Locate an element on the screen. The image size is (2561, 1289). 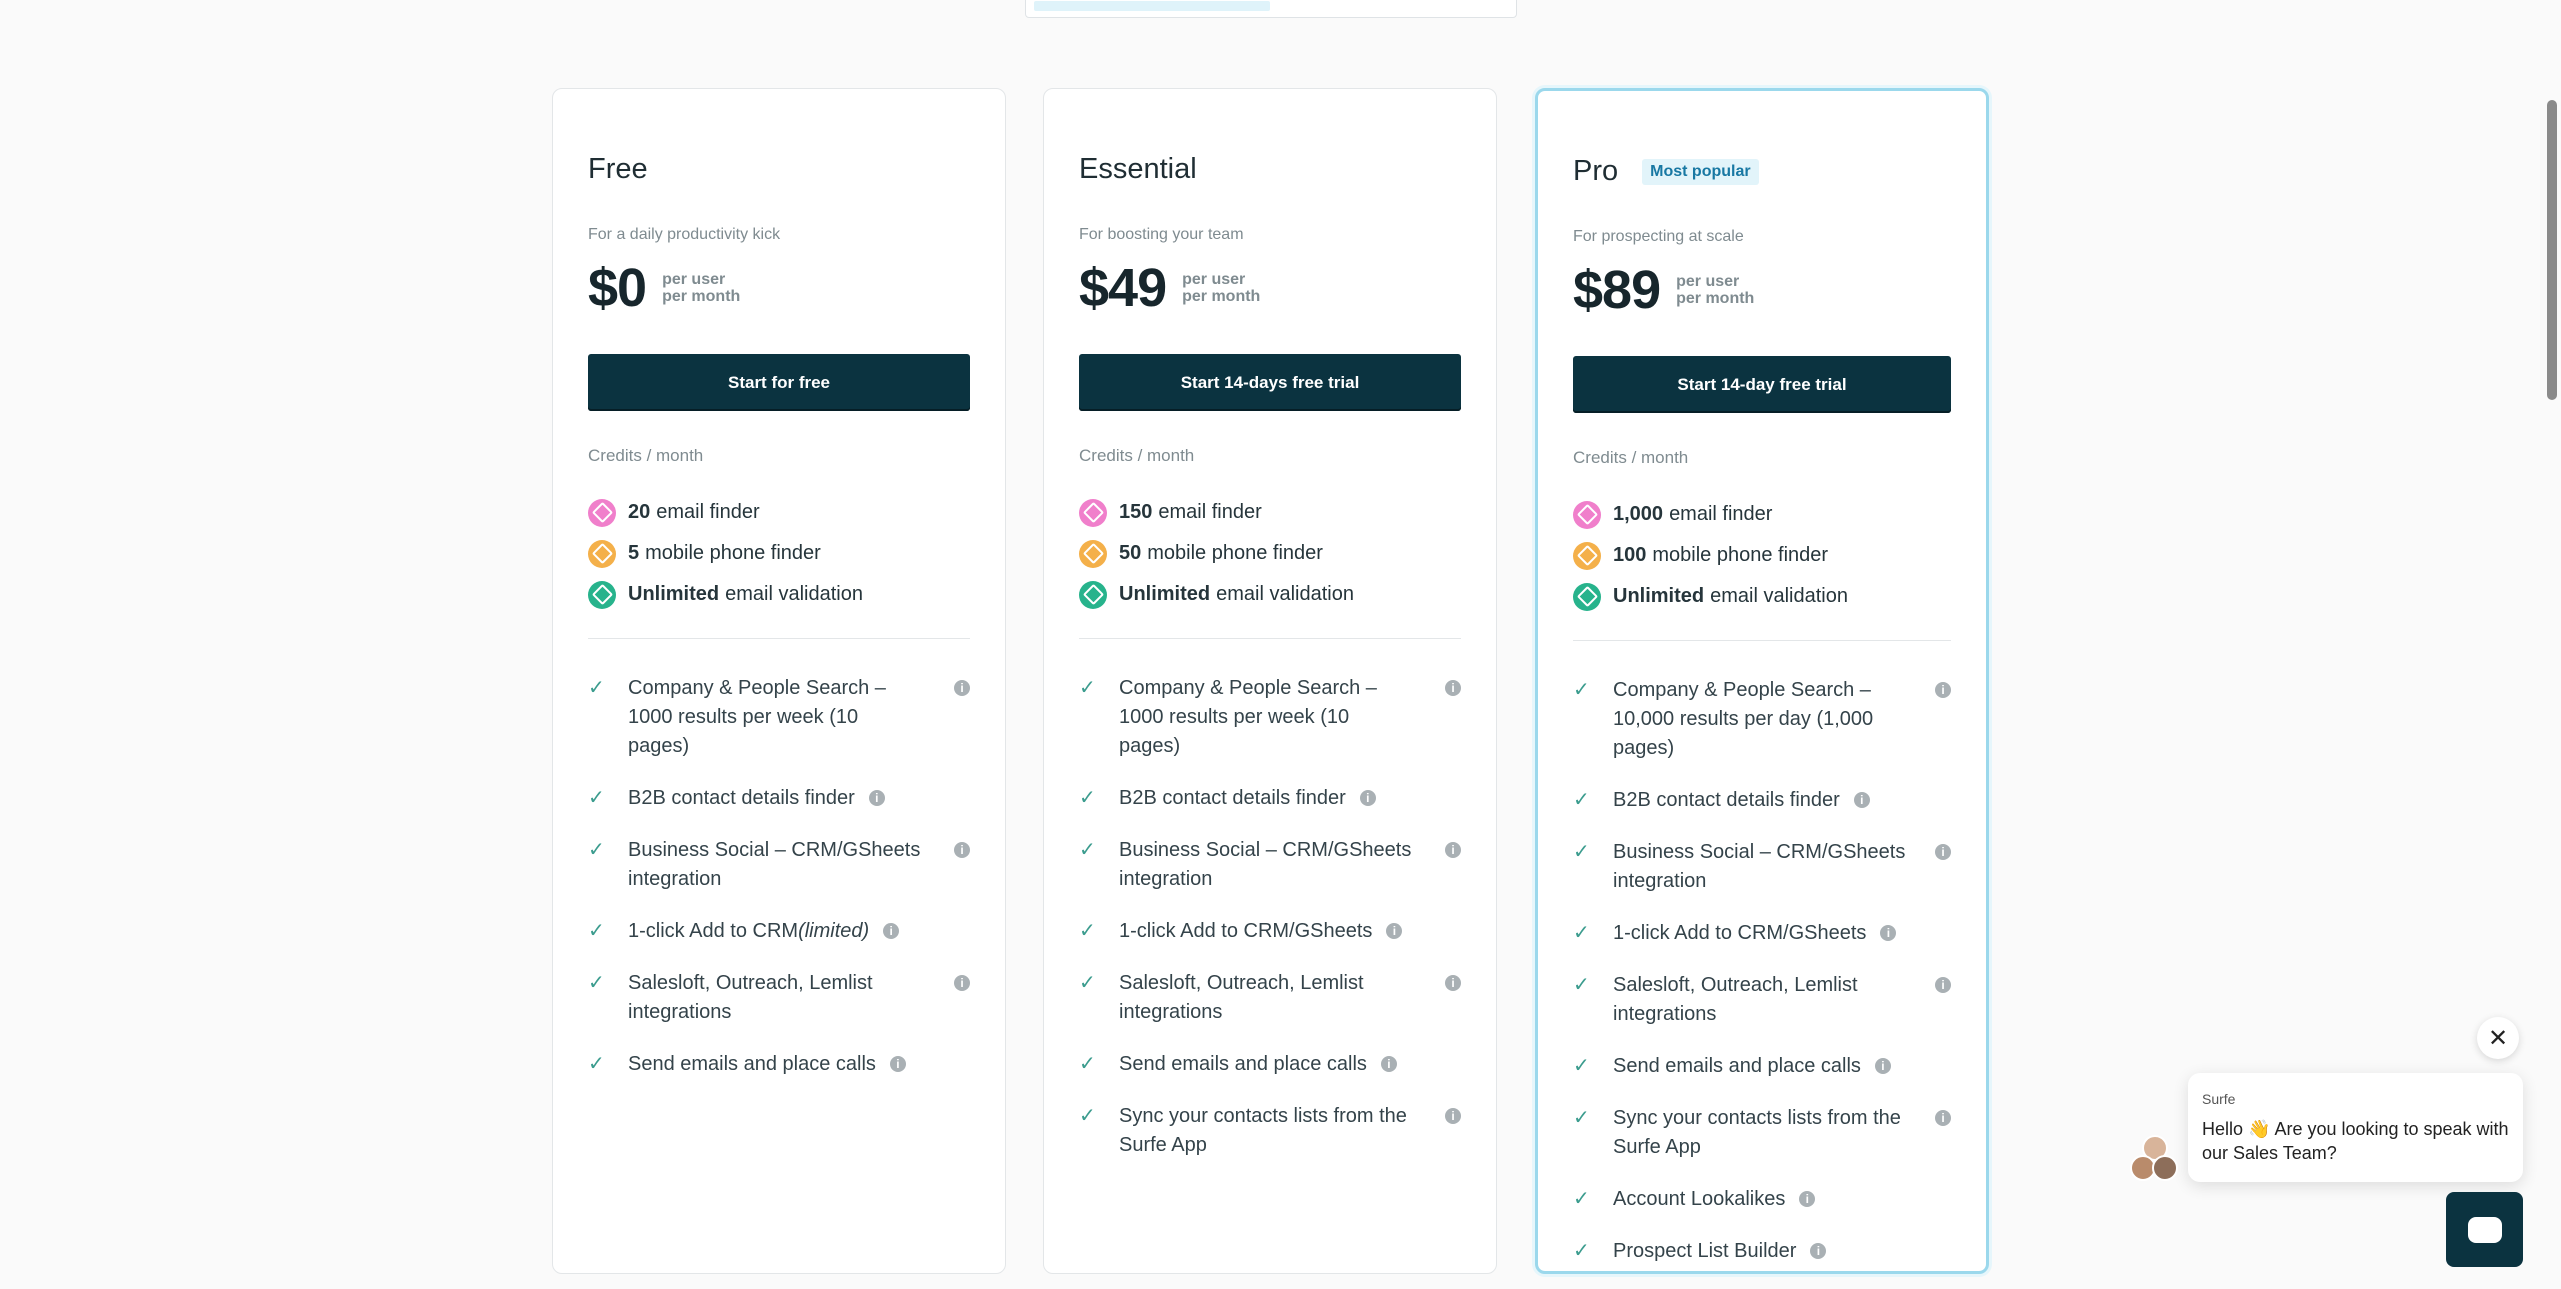
price-unit-line: per user is located at coordinates (1214, 279).